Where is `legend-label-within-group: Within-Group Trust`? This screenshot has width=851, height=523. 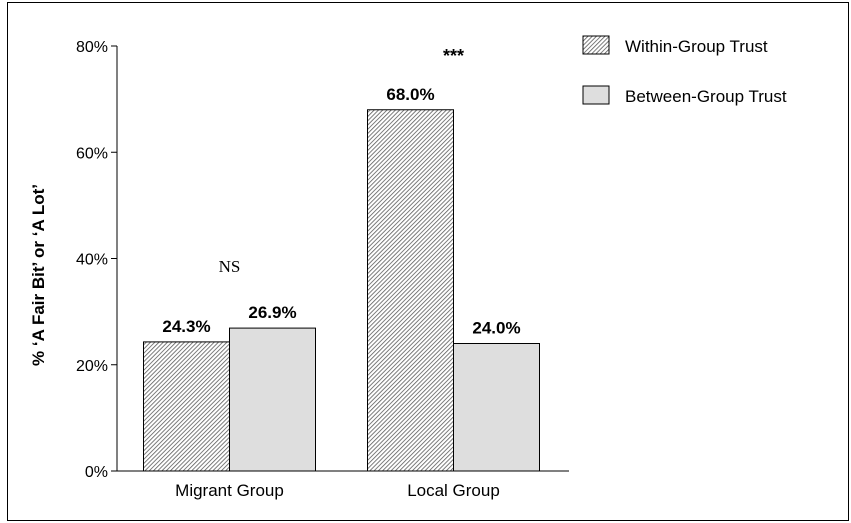
legend-label-within-group: Within-Group Trust is located at coordinates (696, 46).